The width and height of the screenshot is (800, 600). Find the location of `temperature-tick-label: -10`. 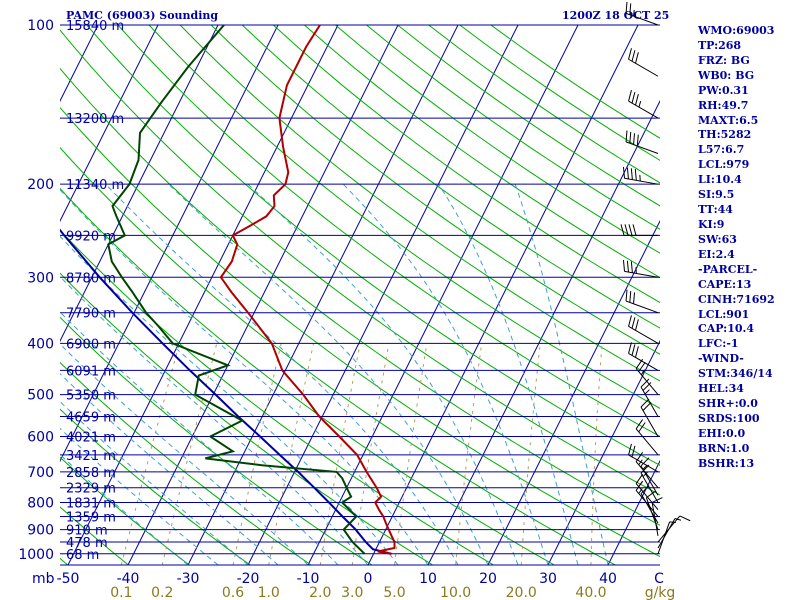

temperature-tick-label: -10 is located at coordinates (308, 579).